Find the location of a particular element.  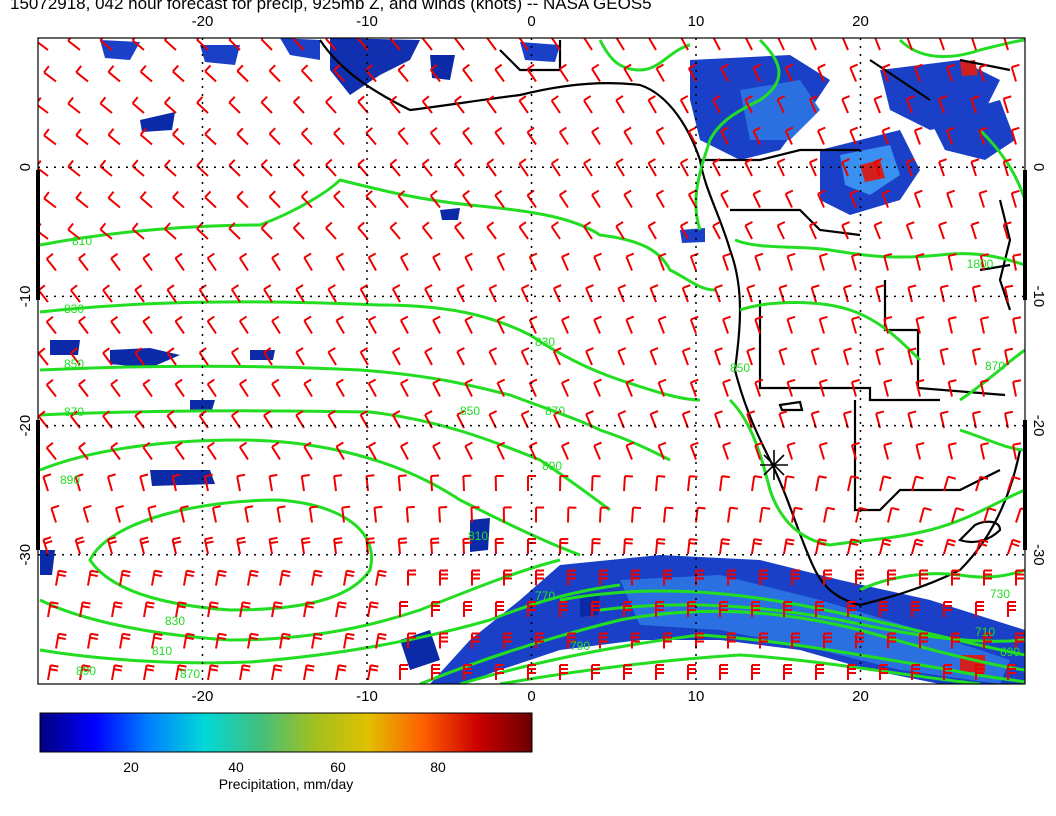

lon-tick-label: -10 is located at coordinates (367, 21).